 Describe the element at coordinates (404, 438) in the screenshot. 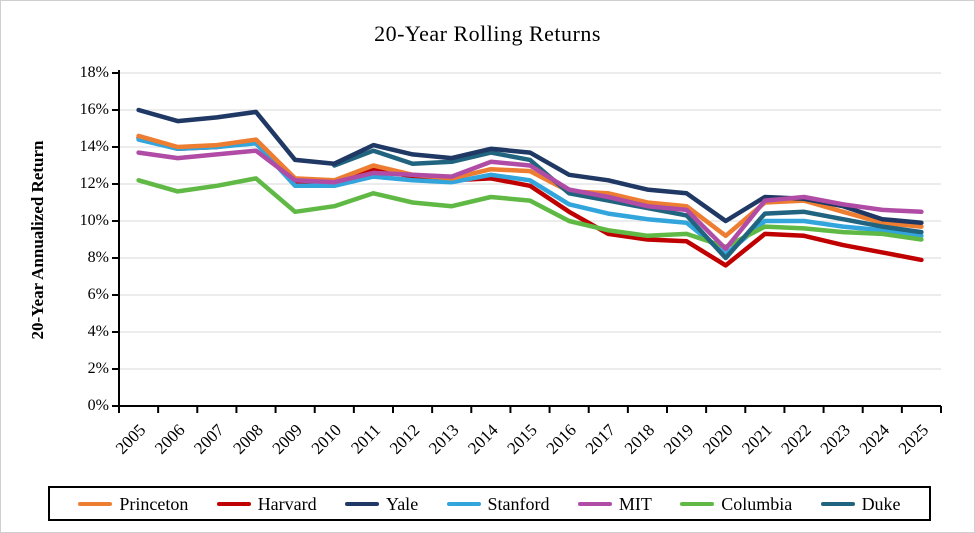

I see `x-axis-tick-label: 2012` at that location.